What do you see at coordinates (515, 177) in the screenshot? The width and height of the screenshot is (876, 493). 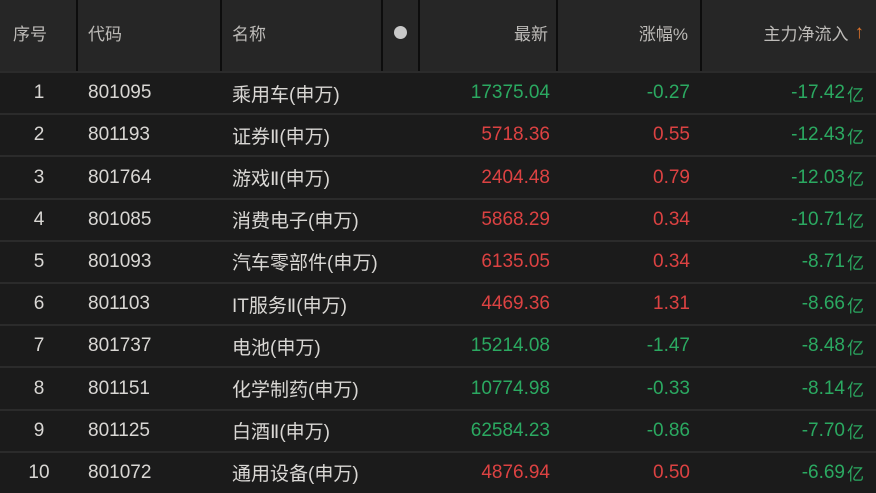 I see `cell-latest: 2404.48` at bounding box center [515, 177].